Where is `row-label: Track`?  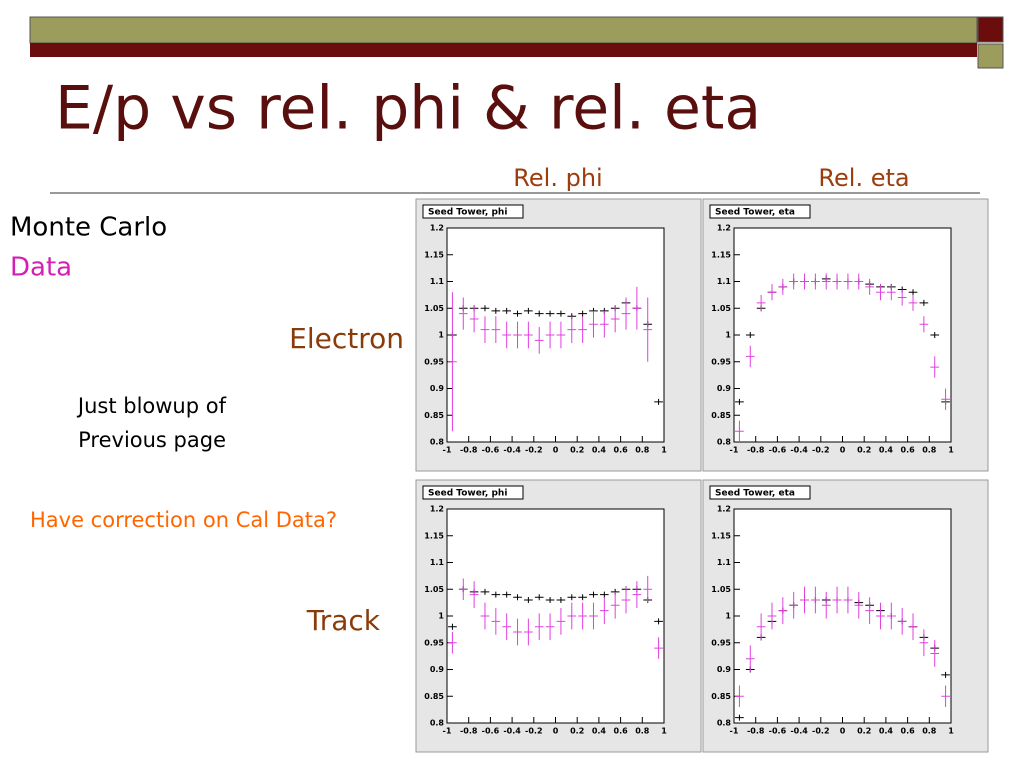 row-label: Track is located at coordinates (343, 620).